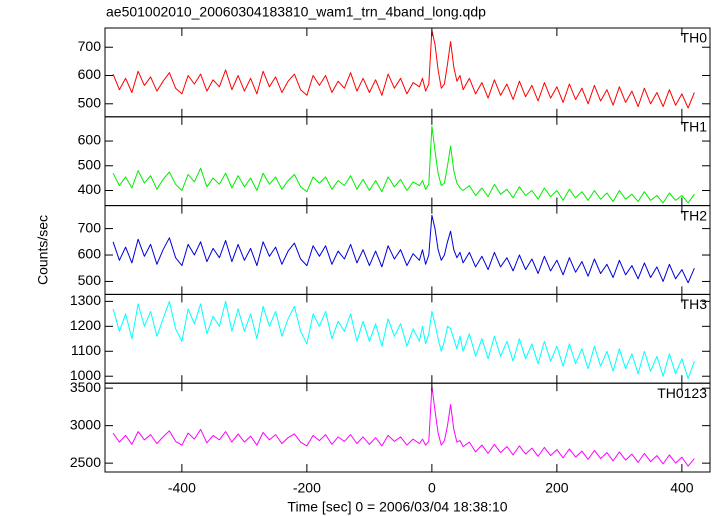  Describe the element at coordinates (432, 488) in the screenshot. I see `x-tick-label: 0` at that location.